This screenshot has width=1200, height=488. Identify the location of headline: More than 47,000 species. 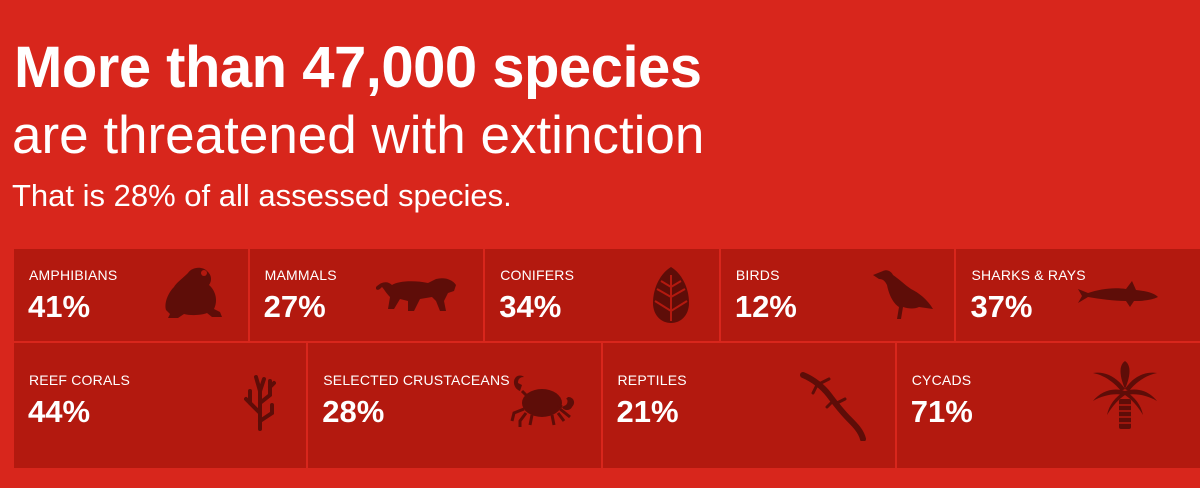
(358, 67).